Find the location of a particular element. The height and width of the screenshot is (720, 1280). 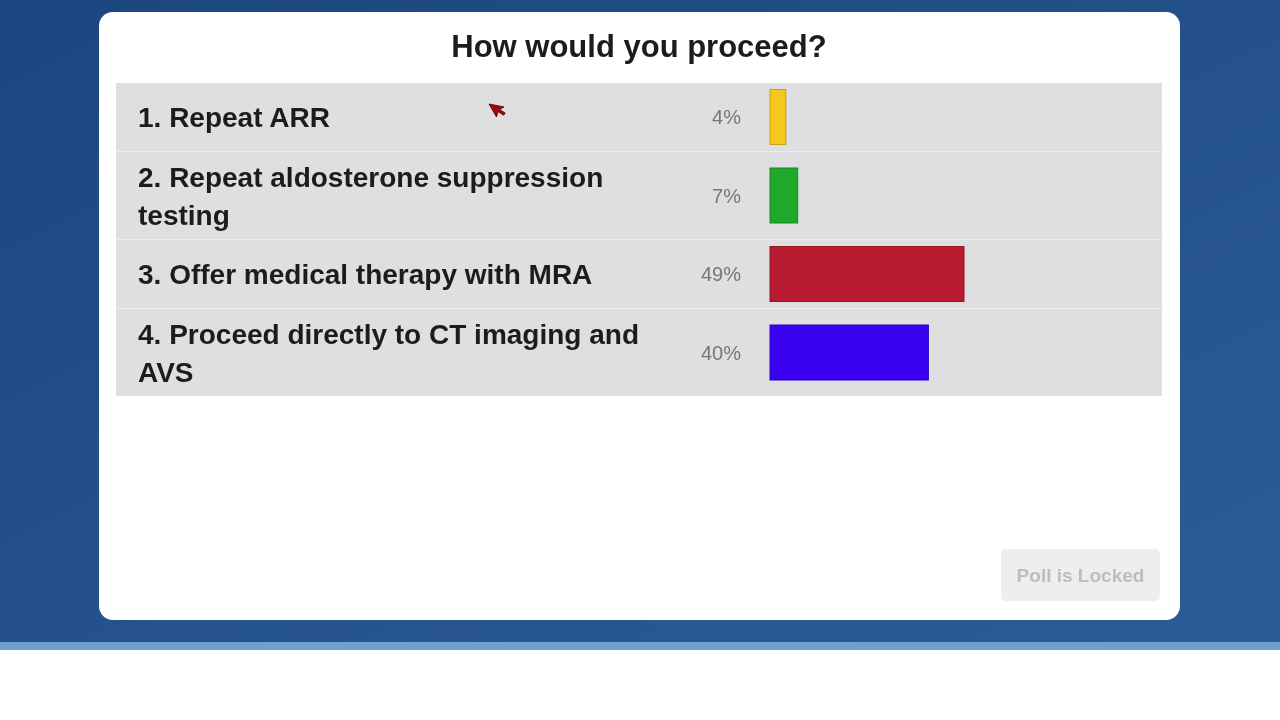

chart-title: How would you proceed? is located at coordinates (639, 46).